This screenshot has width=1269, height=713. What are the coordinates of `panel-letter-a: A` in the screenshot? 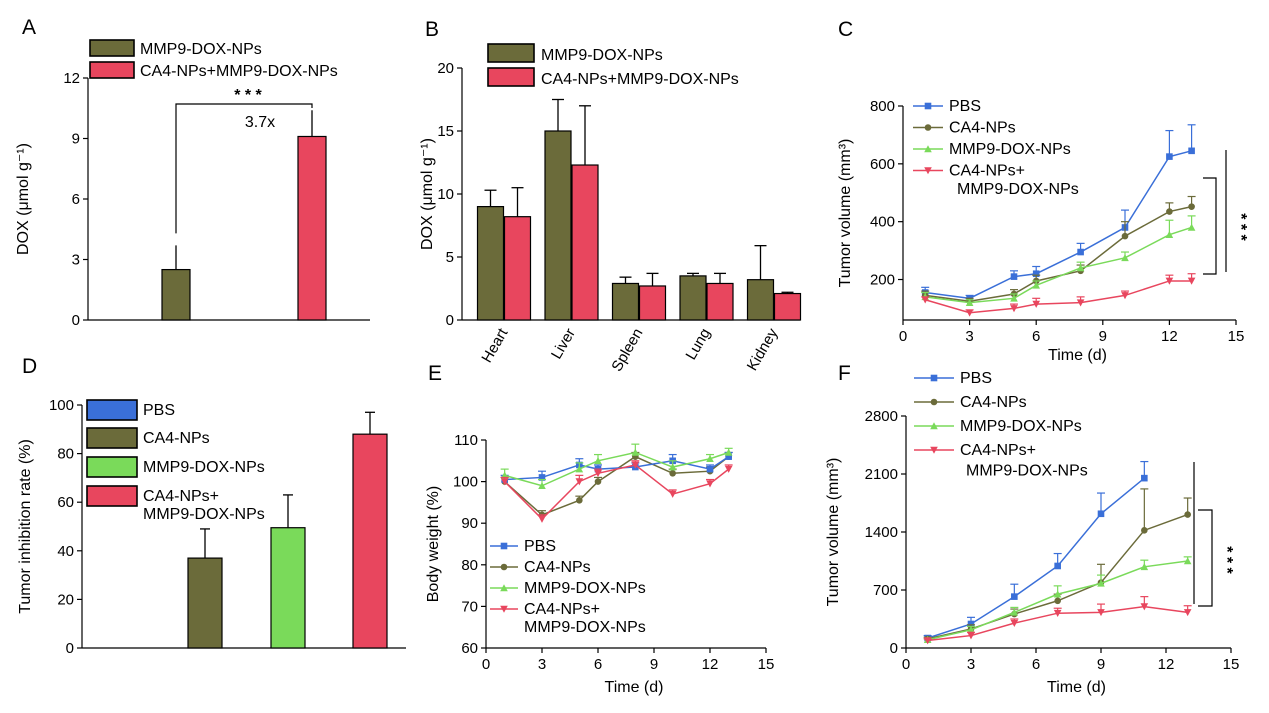 It's located at (29, 27).